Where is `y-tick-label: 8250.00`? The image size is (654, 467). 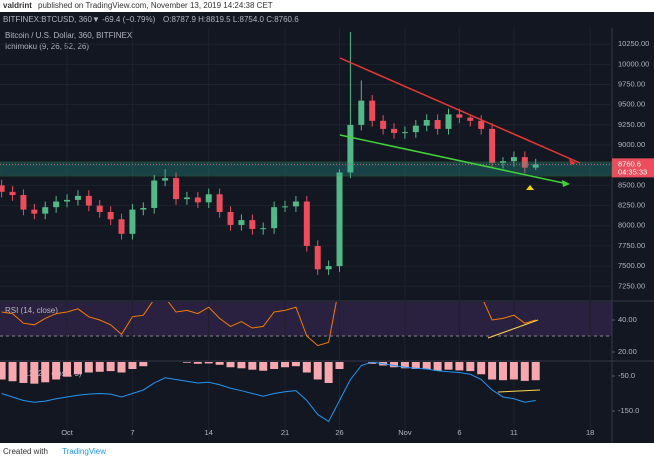
y-tick-label: 8250.00 is located at coordinates (631, 205).